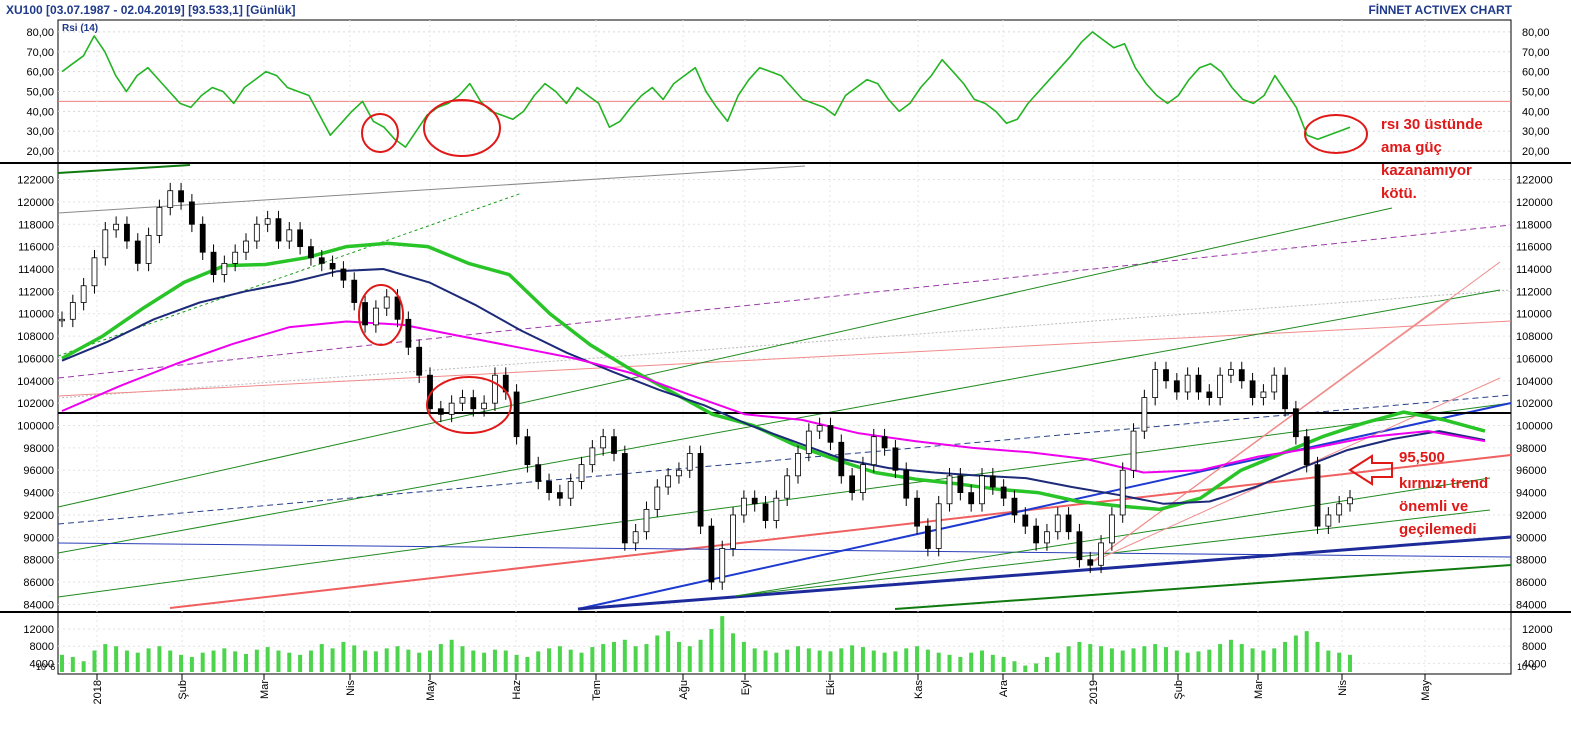  I want to click on volume-unit-right: 10^6, so click(1526, 667).